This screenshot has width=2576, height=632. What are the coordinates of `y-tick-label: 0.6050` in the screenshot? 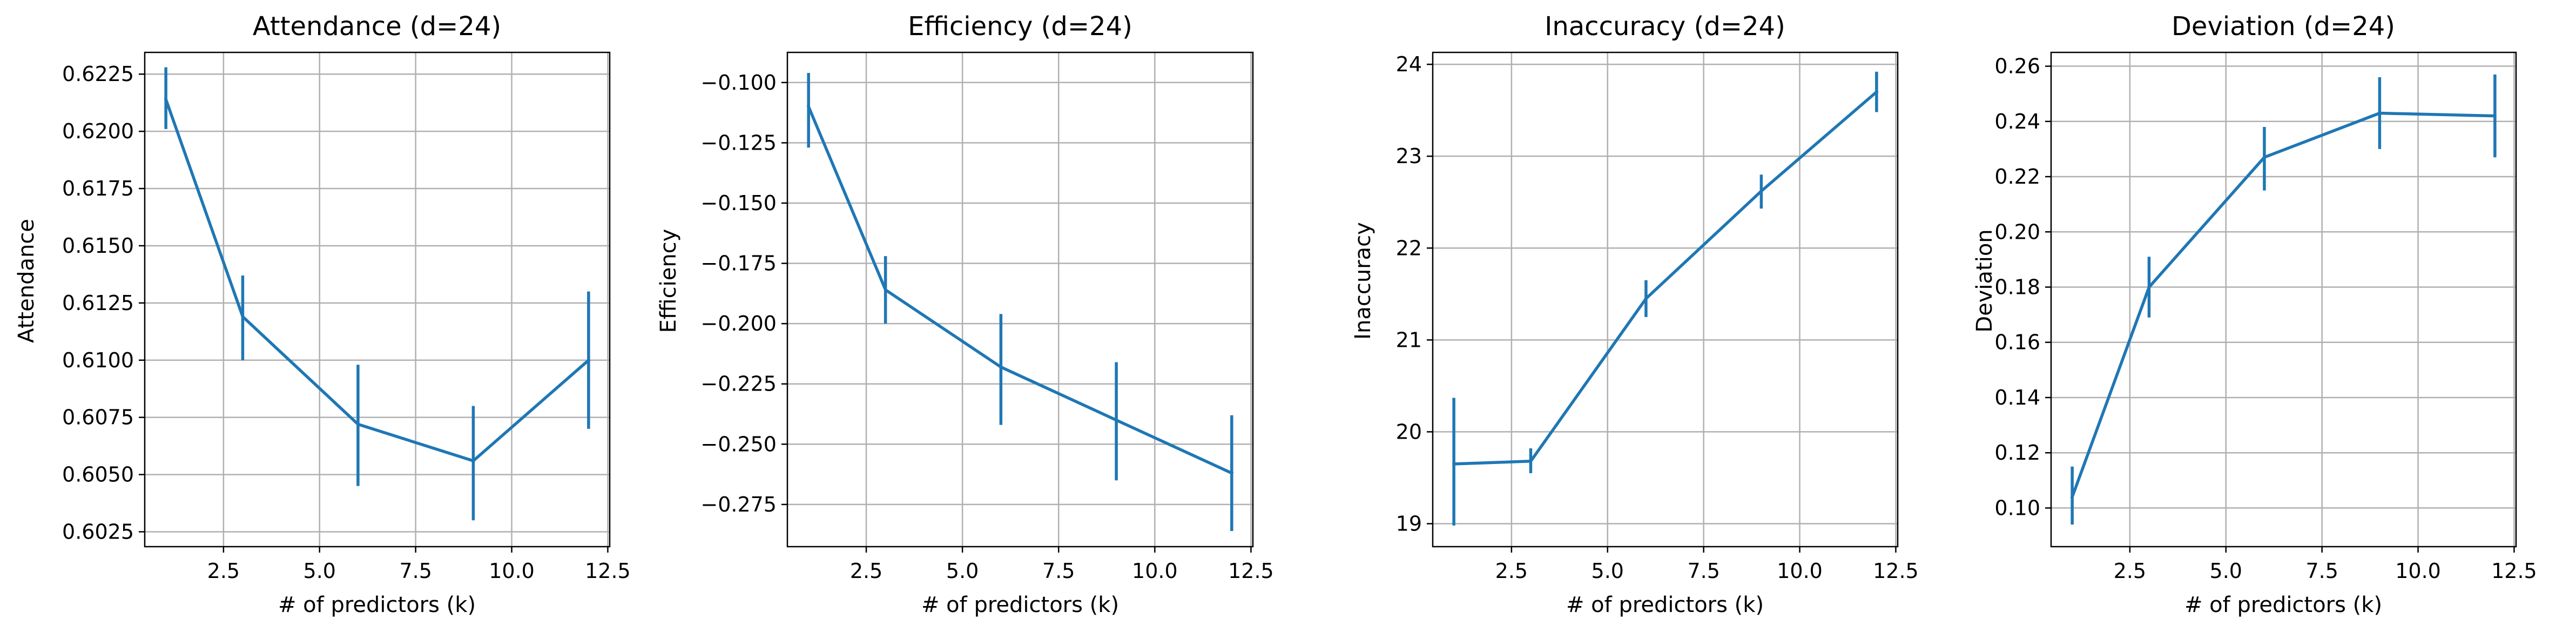 It's located at (98, 475).